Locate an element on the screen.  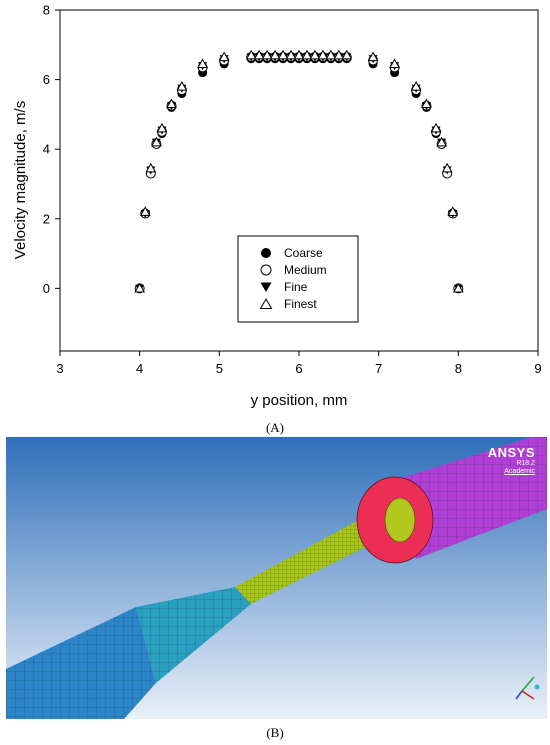
axis-triad-icon is located at coordinates (527, 688).